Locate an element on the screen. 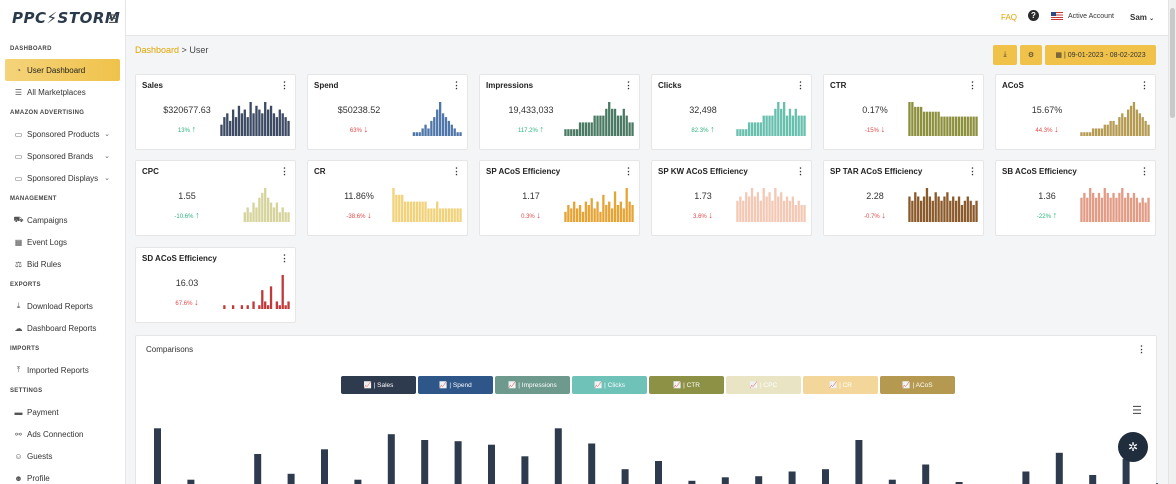 The height and width of the screenshot is (484, 1176). legend-toggle-sales: 📈 | Sales is located at coordinates (378, 385).